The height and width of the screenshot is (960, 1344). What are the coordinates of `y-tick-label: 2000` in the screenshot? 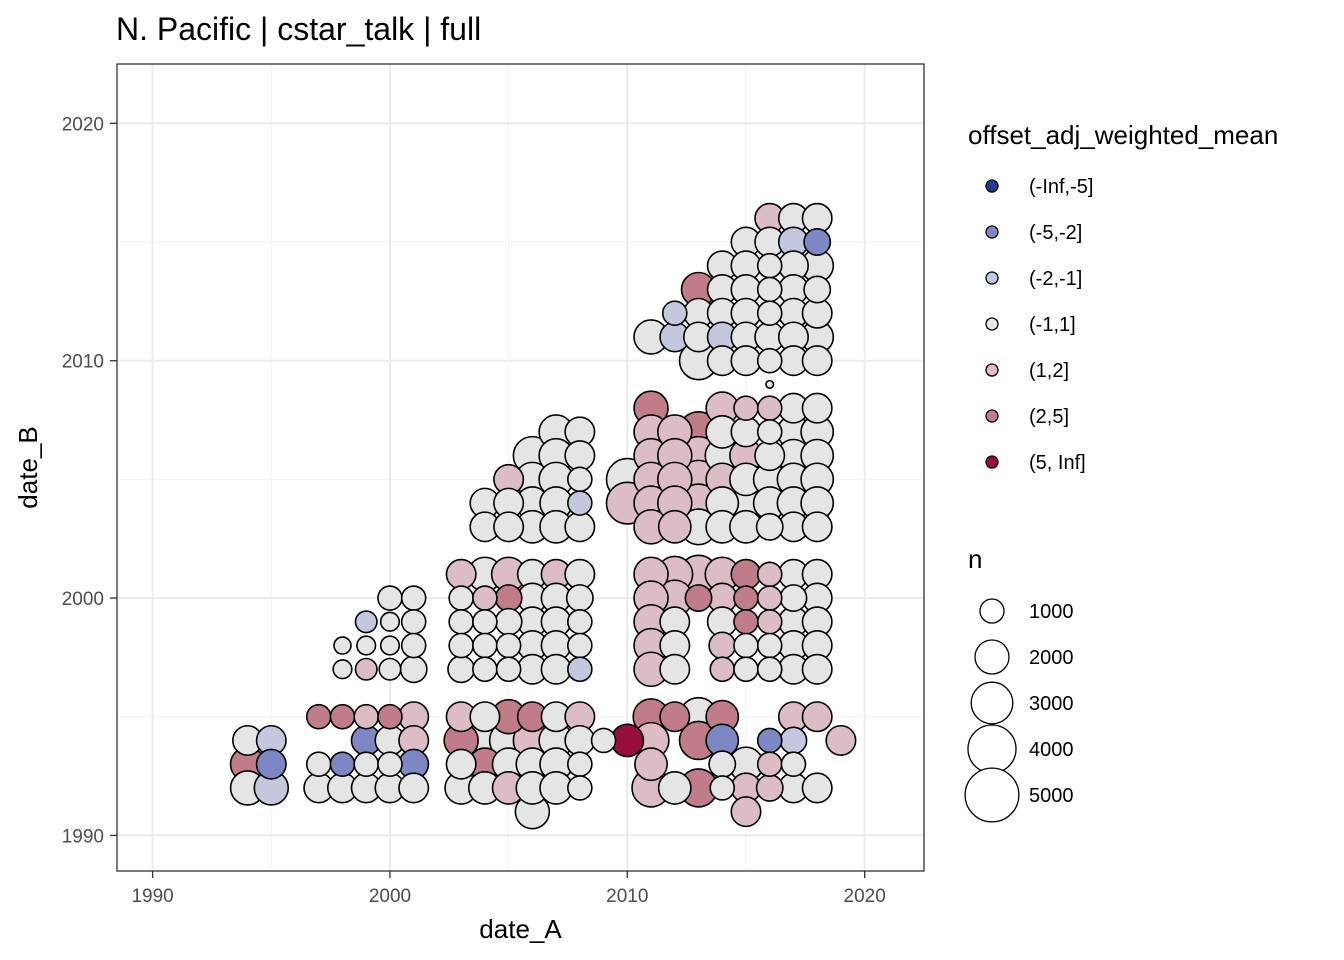 It's located at (83, 599).